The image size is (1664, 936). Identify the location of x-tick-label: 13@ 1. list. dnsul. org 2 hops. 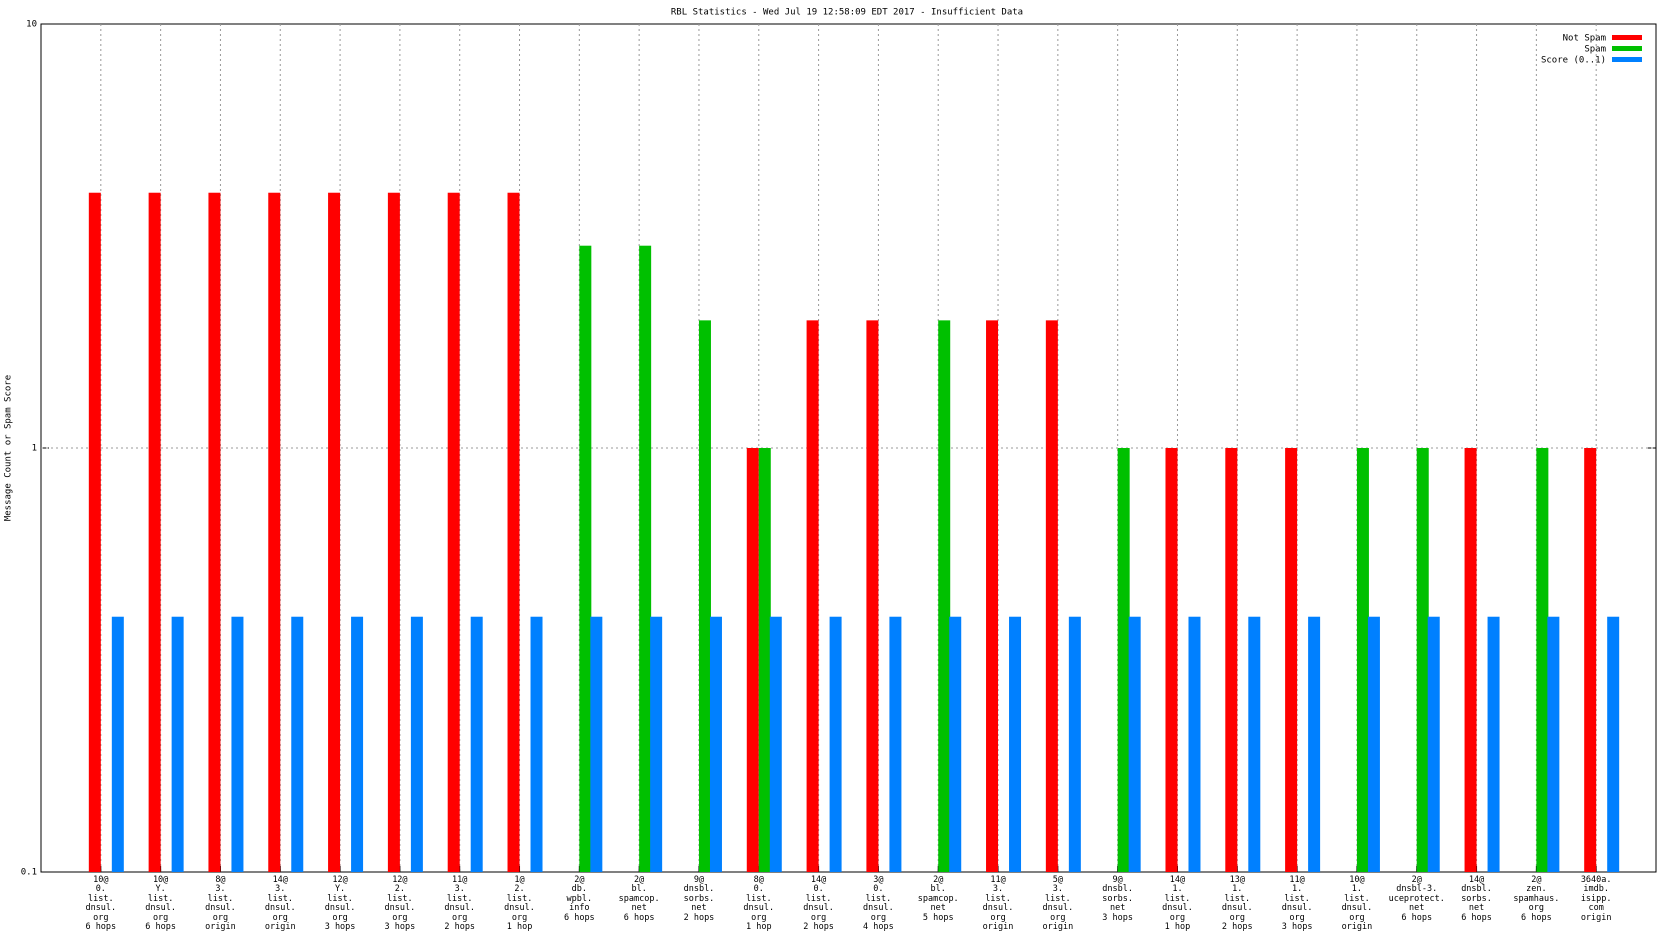
(1237, 904).